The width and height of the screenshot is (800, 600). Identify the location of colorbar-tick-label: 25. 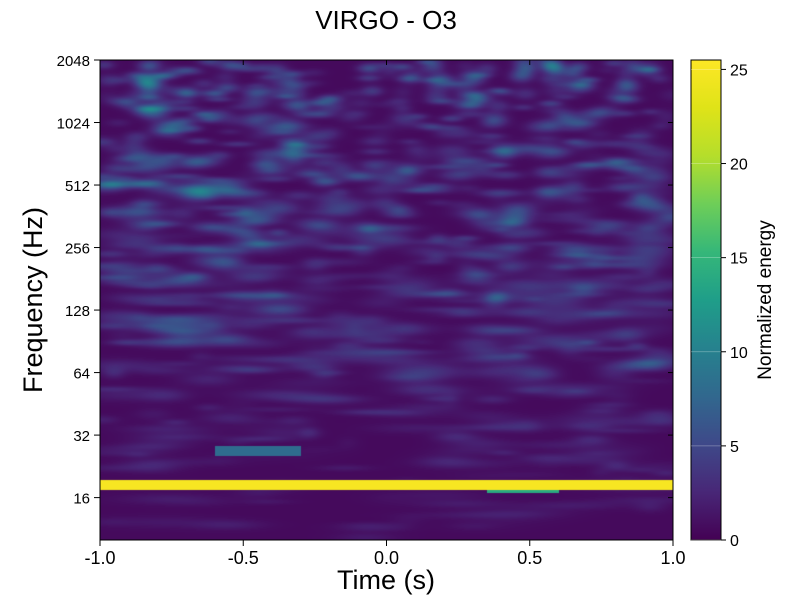
(739, 70).